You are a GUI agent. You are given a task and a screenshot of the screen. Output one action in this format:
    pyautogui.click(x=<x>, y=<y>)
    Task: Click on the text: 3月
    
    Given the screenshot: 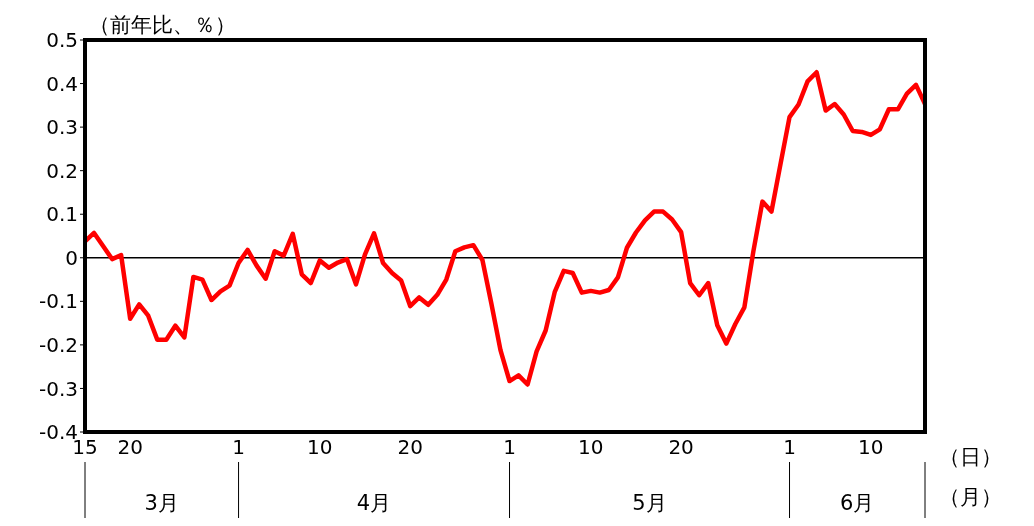 What is the action you would take?
    pyautogui.click(x=161, y=503)
    